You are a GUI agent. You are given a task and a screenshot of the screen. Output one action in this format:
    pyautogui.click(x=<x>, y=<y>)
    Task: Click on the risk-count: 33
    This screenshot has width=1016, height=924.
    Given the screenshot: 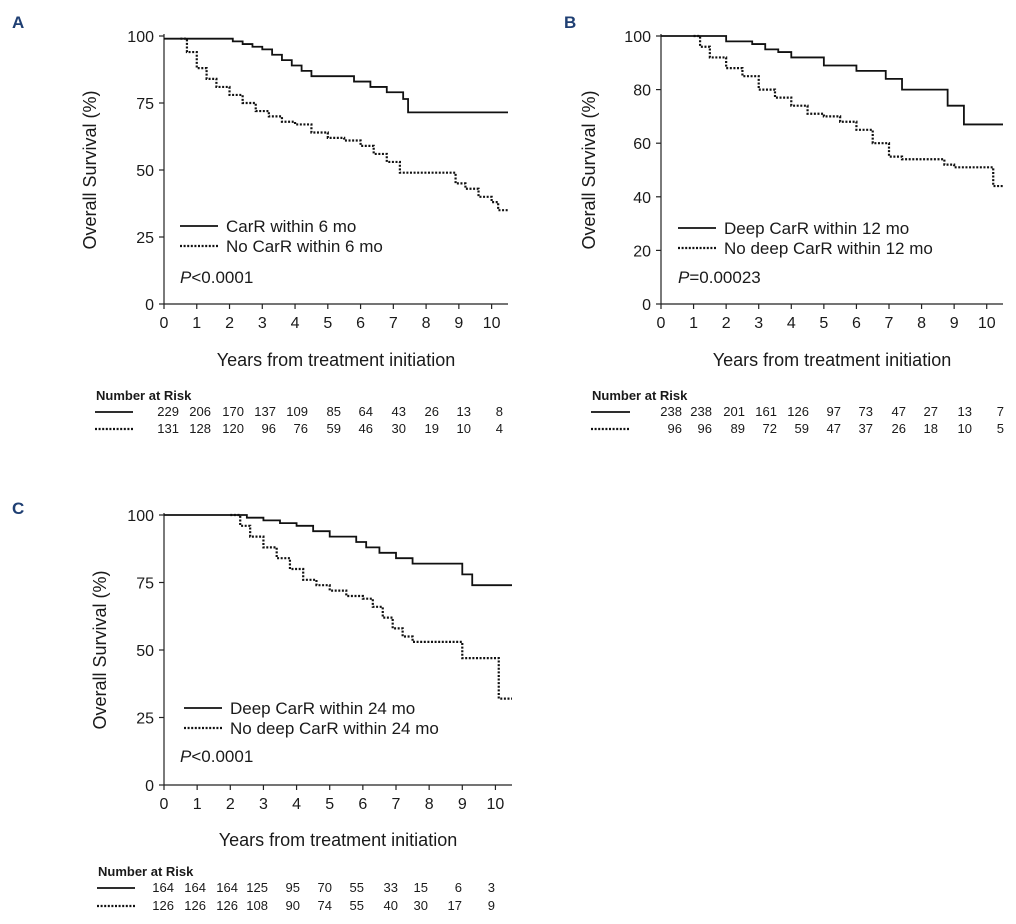 What is the action you would take?
    pyautogui.click(x=391, y=887)
    